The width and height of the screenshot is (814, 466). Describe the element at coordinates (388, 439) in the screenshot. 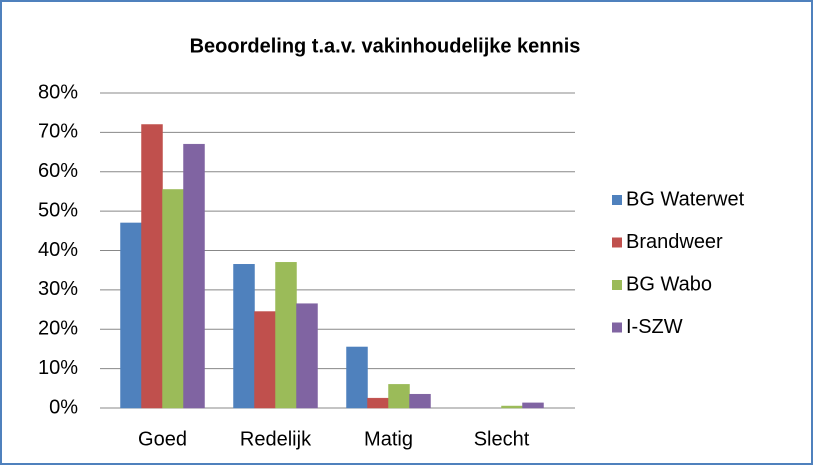

I see `x-tick-label: Matig` at that location.